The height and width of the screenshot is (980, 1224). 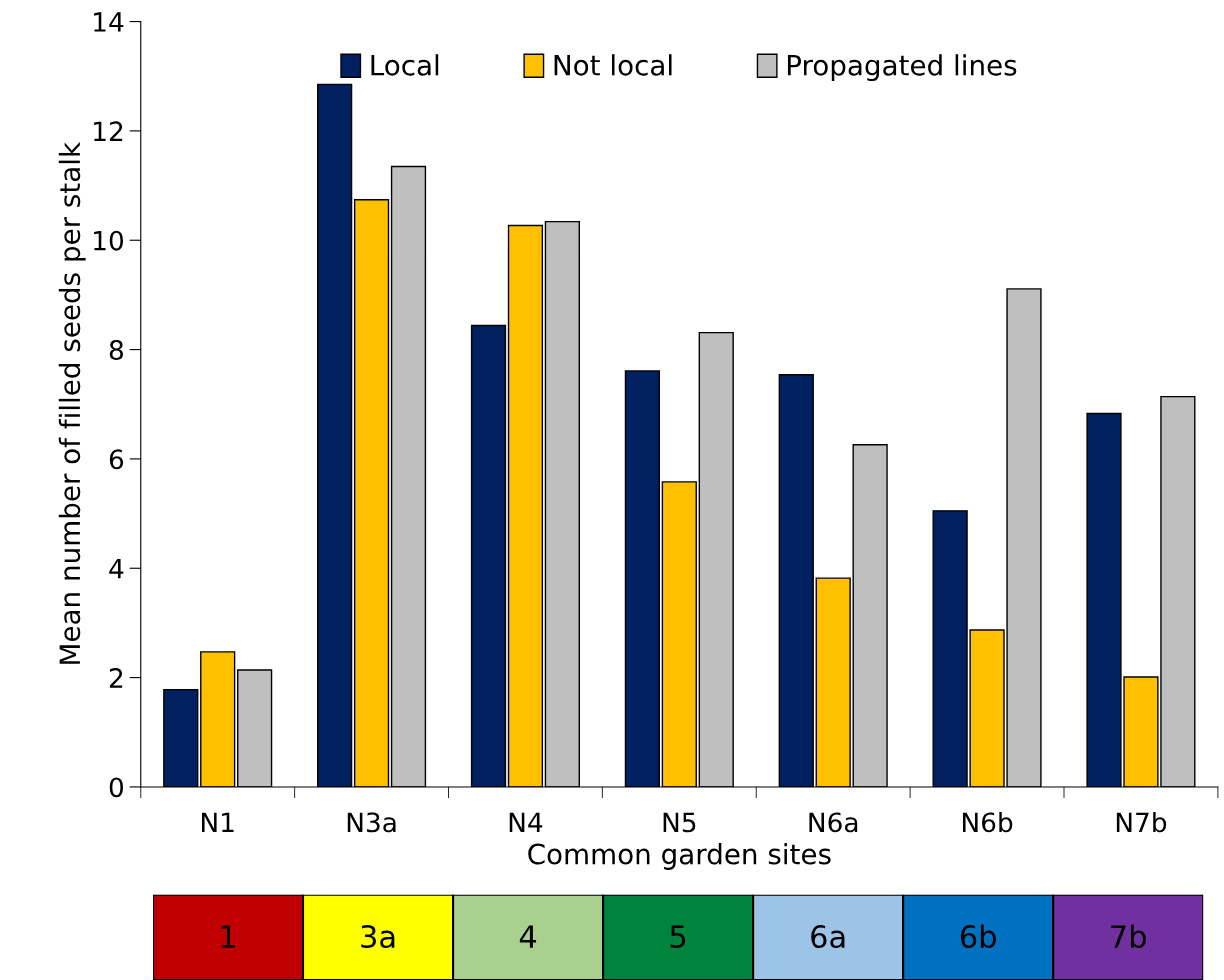 I want to click on x-tick-label: 6a, so click(x=828, y=936).